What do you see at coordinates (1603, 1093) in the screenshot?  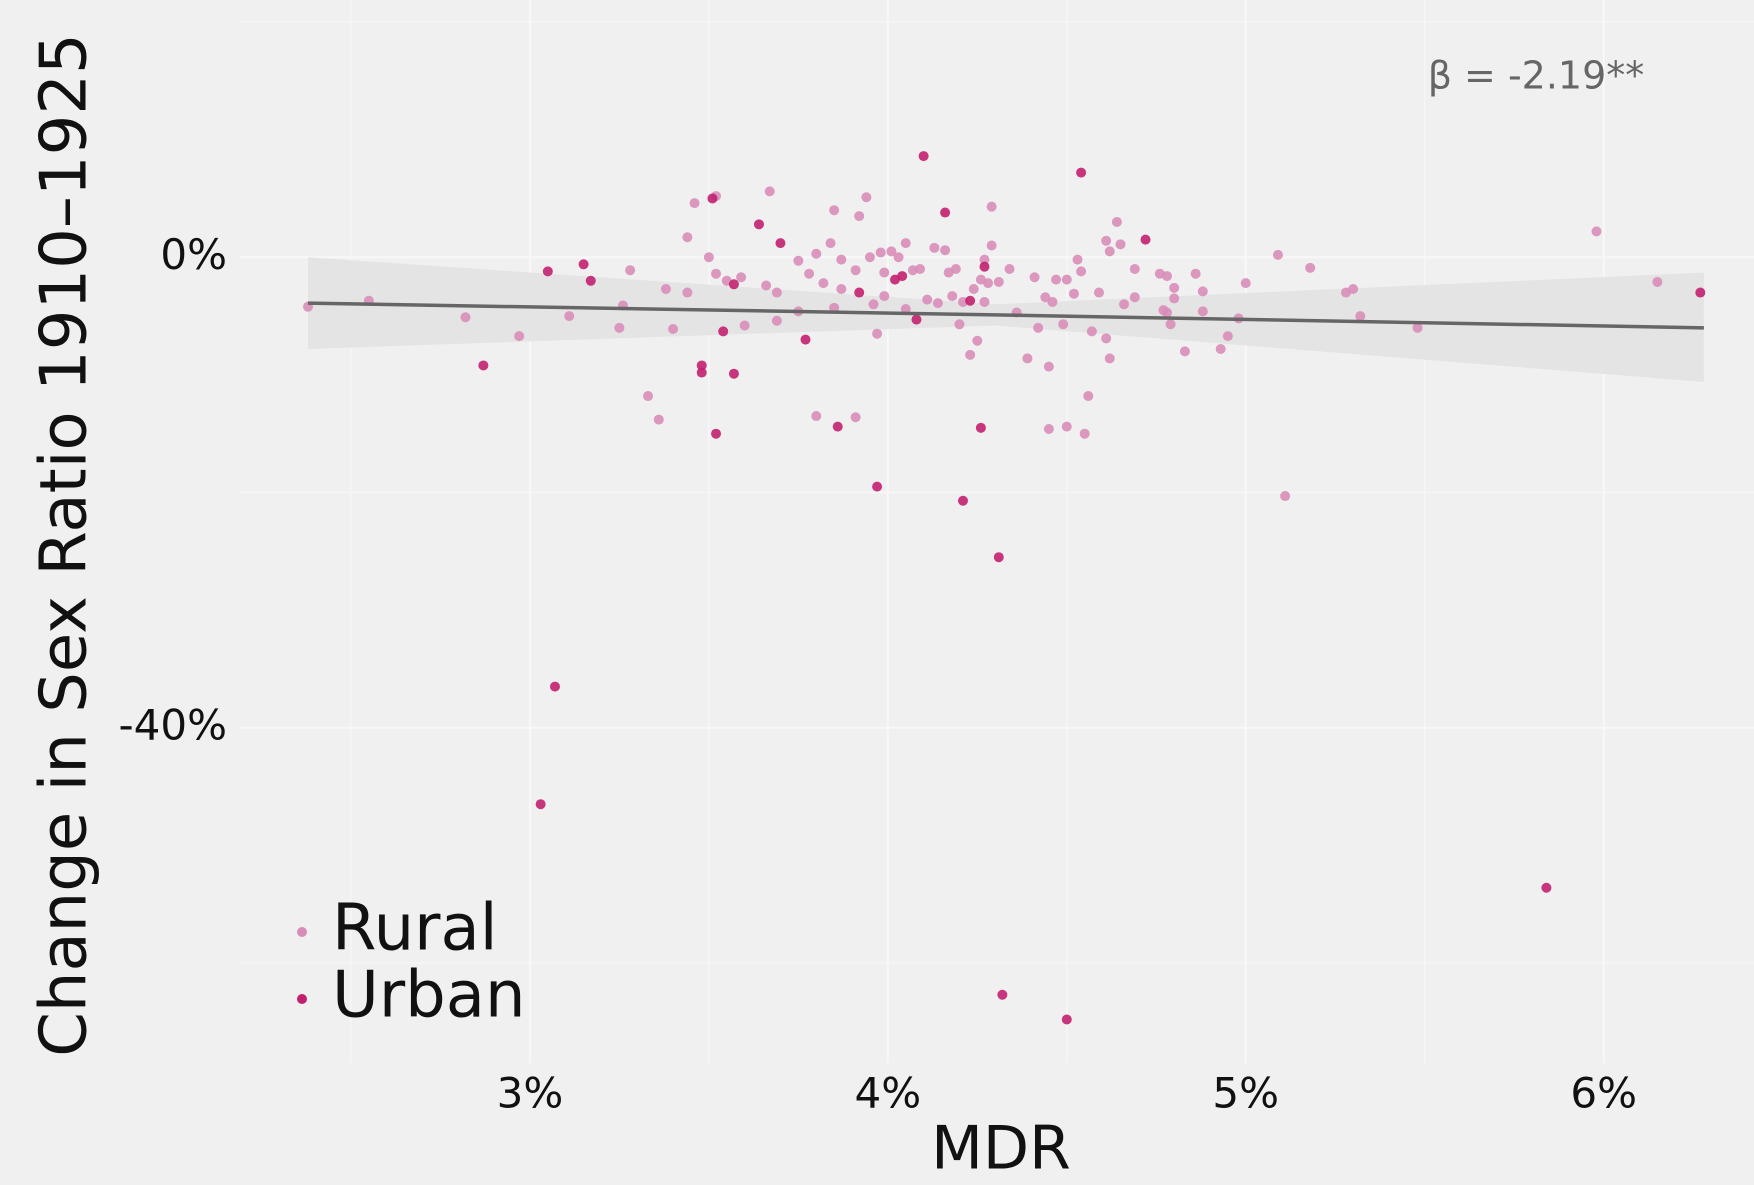 I see `x-tick-label: 6%` at bounding box center [1603, 1093].